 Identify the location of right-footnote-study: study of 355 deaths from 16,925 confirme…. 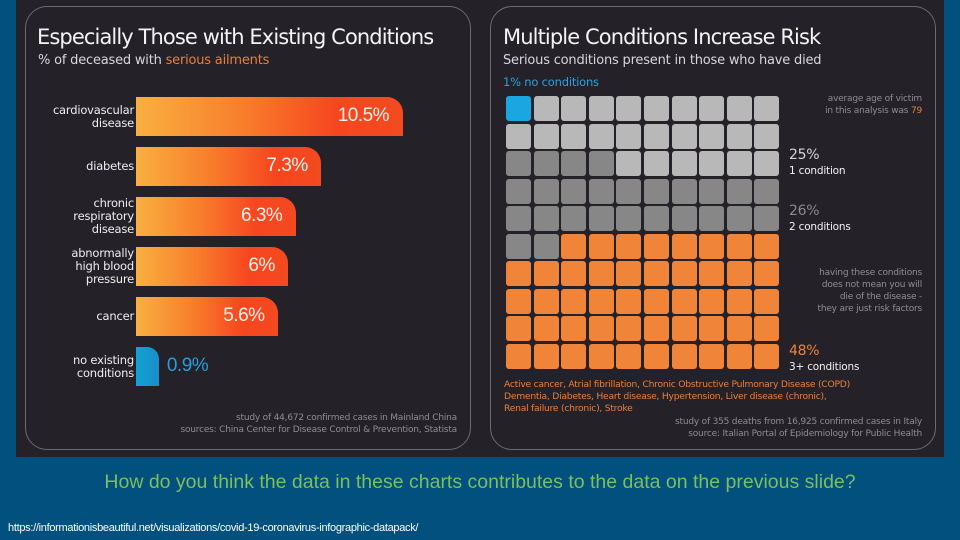
(798, 422).